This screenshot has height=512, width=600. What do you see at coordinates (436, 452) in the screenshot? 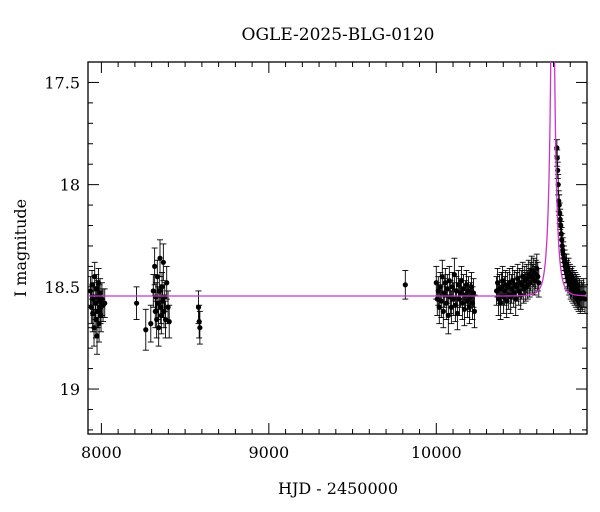
I see `x-tick-label: 10000` at bounding box center [436, 452].